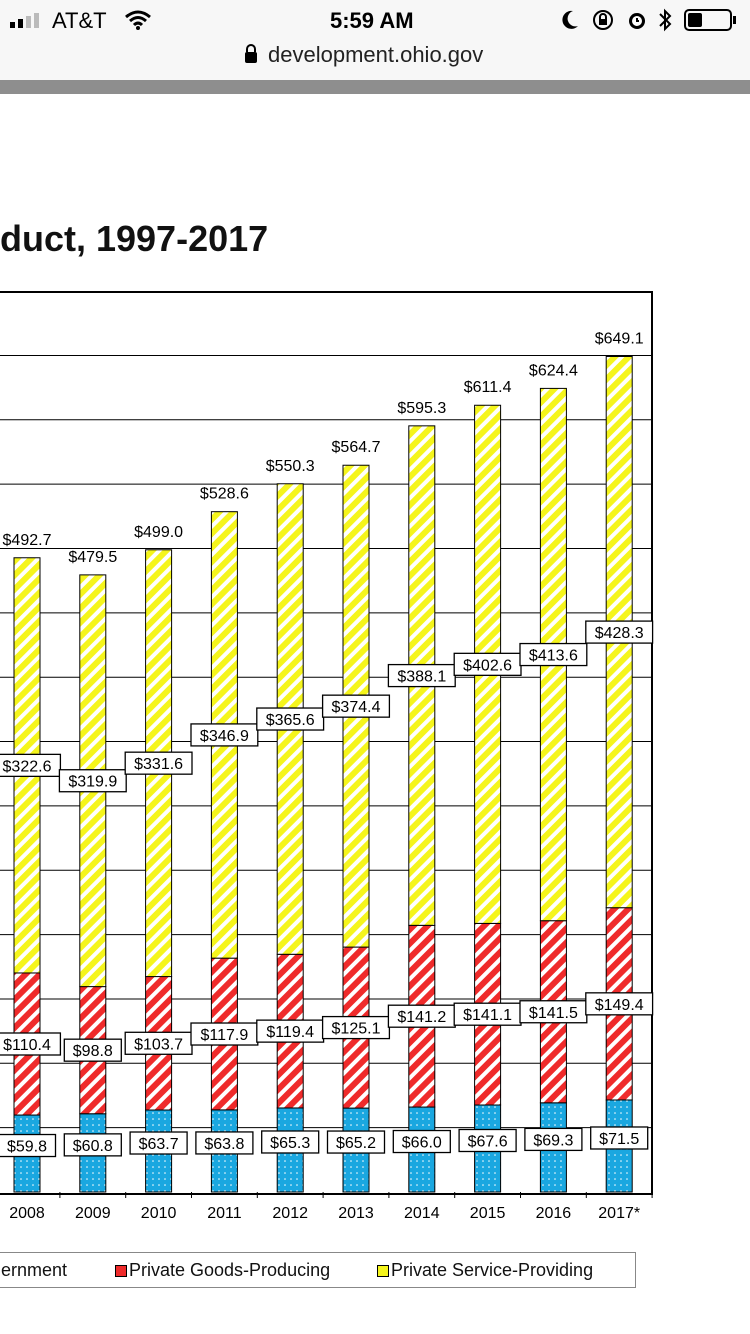  I want to click on label-government: $59.8, so click(28, 1145).